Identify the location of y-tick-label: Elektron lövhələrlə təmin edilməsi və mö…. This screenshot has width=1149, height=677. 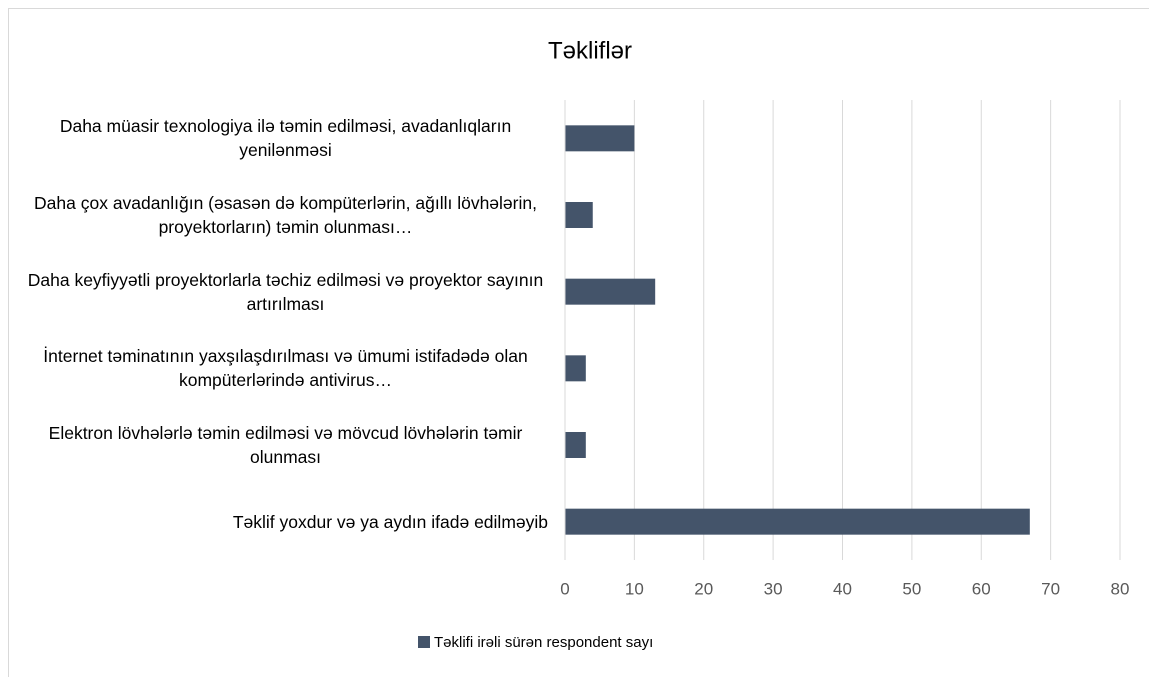
(285, 445).